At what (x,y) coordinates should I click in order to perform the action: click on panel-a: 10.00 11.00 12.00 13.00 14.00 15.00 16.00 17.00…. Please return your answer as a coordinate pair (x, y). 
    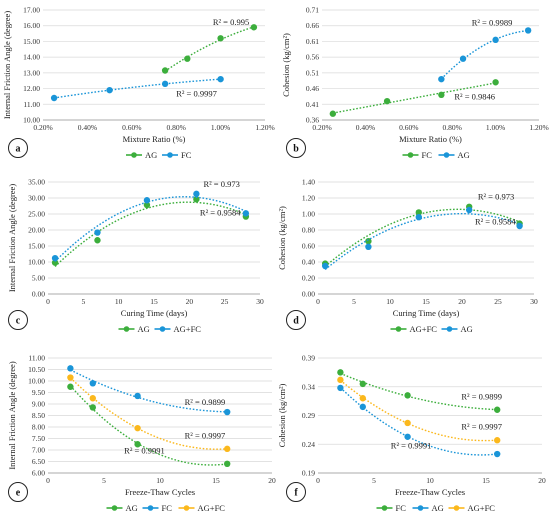
    Looking at the image, I should click on (138, 83).